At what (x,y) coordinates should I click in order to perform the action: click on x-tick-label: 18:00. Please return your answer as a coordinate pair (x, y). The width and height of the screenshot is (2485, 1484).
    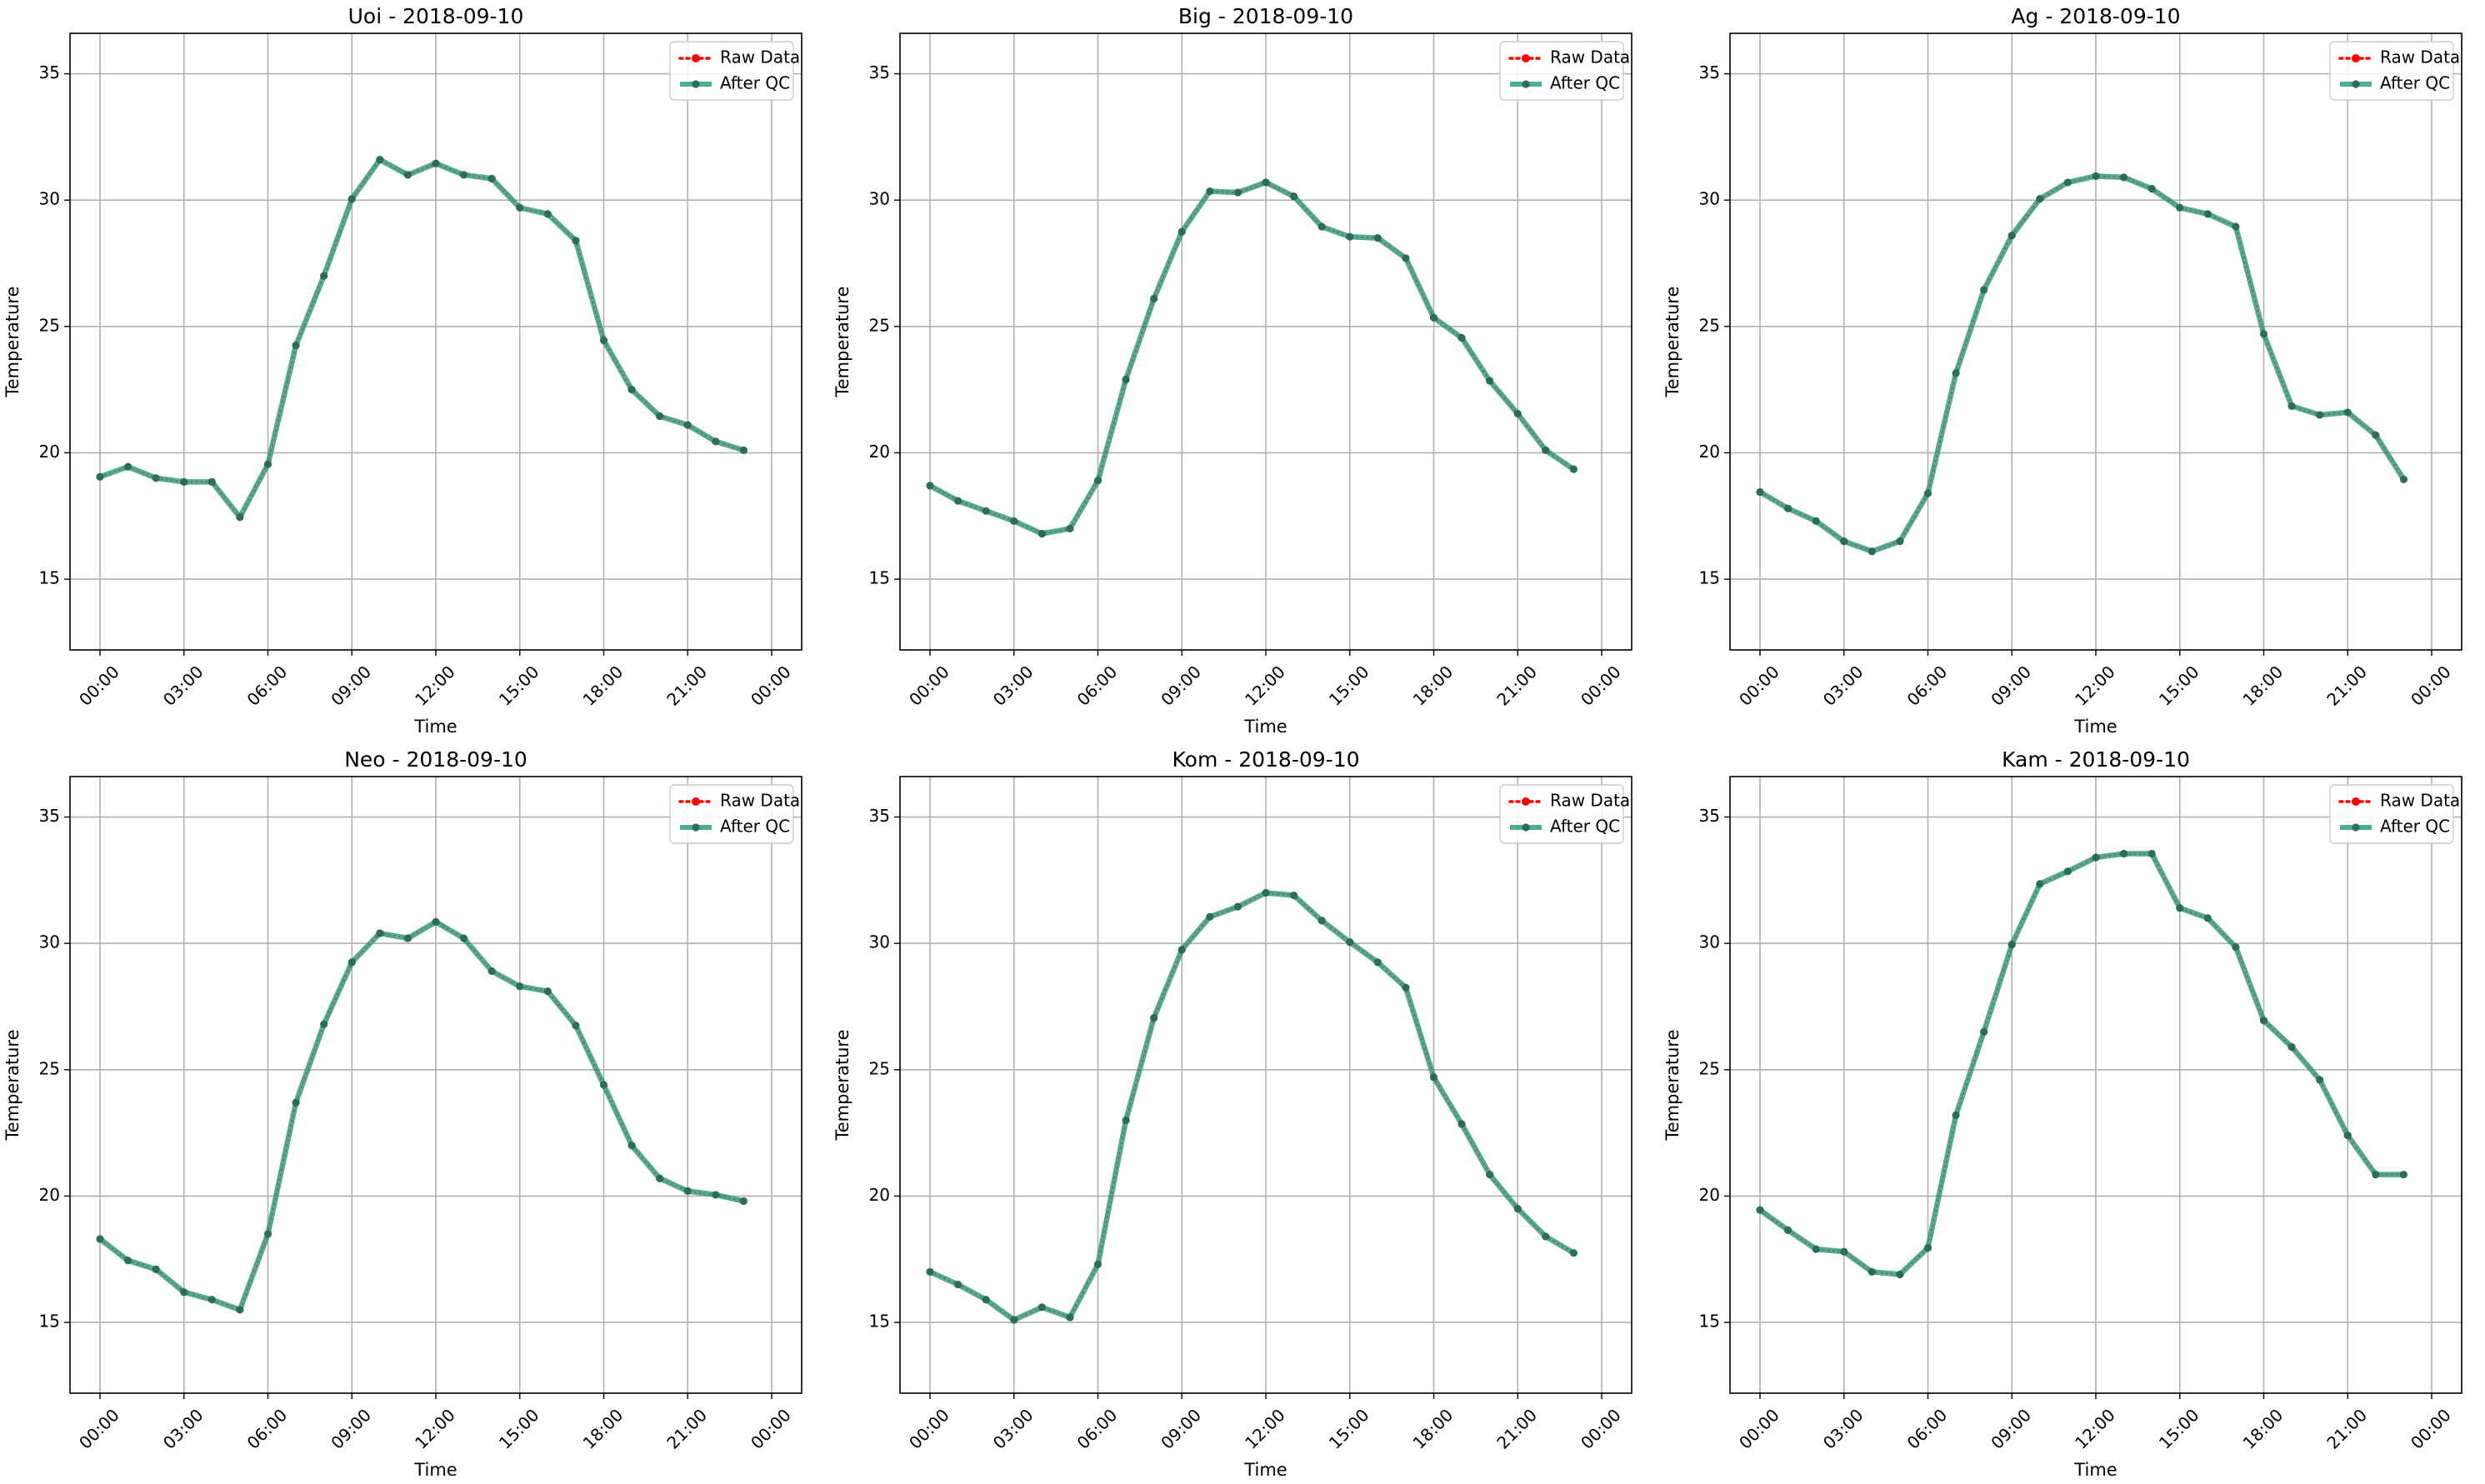
    Looking at the image, I should click on (1433, 686).